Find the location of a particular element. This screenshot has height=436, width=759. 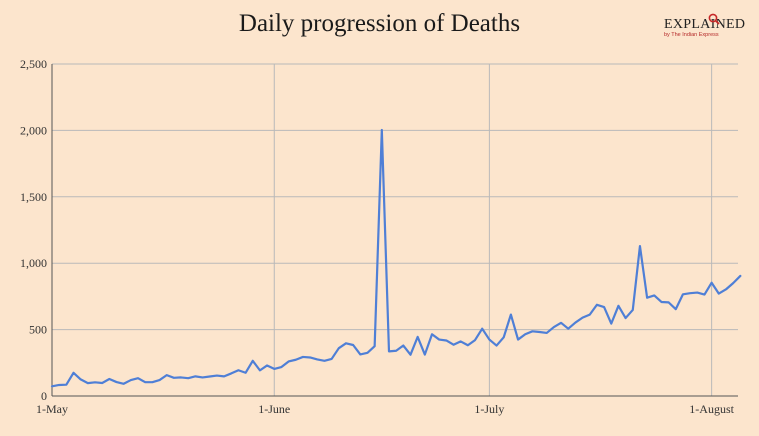

y-tick-labels: 0 500 1,000 1,500 2,000 2,500 is located at coordinates (33, 230).